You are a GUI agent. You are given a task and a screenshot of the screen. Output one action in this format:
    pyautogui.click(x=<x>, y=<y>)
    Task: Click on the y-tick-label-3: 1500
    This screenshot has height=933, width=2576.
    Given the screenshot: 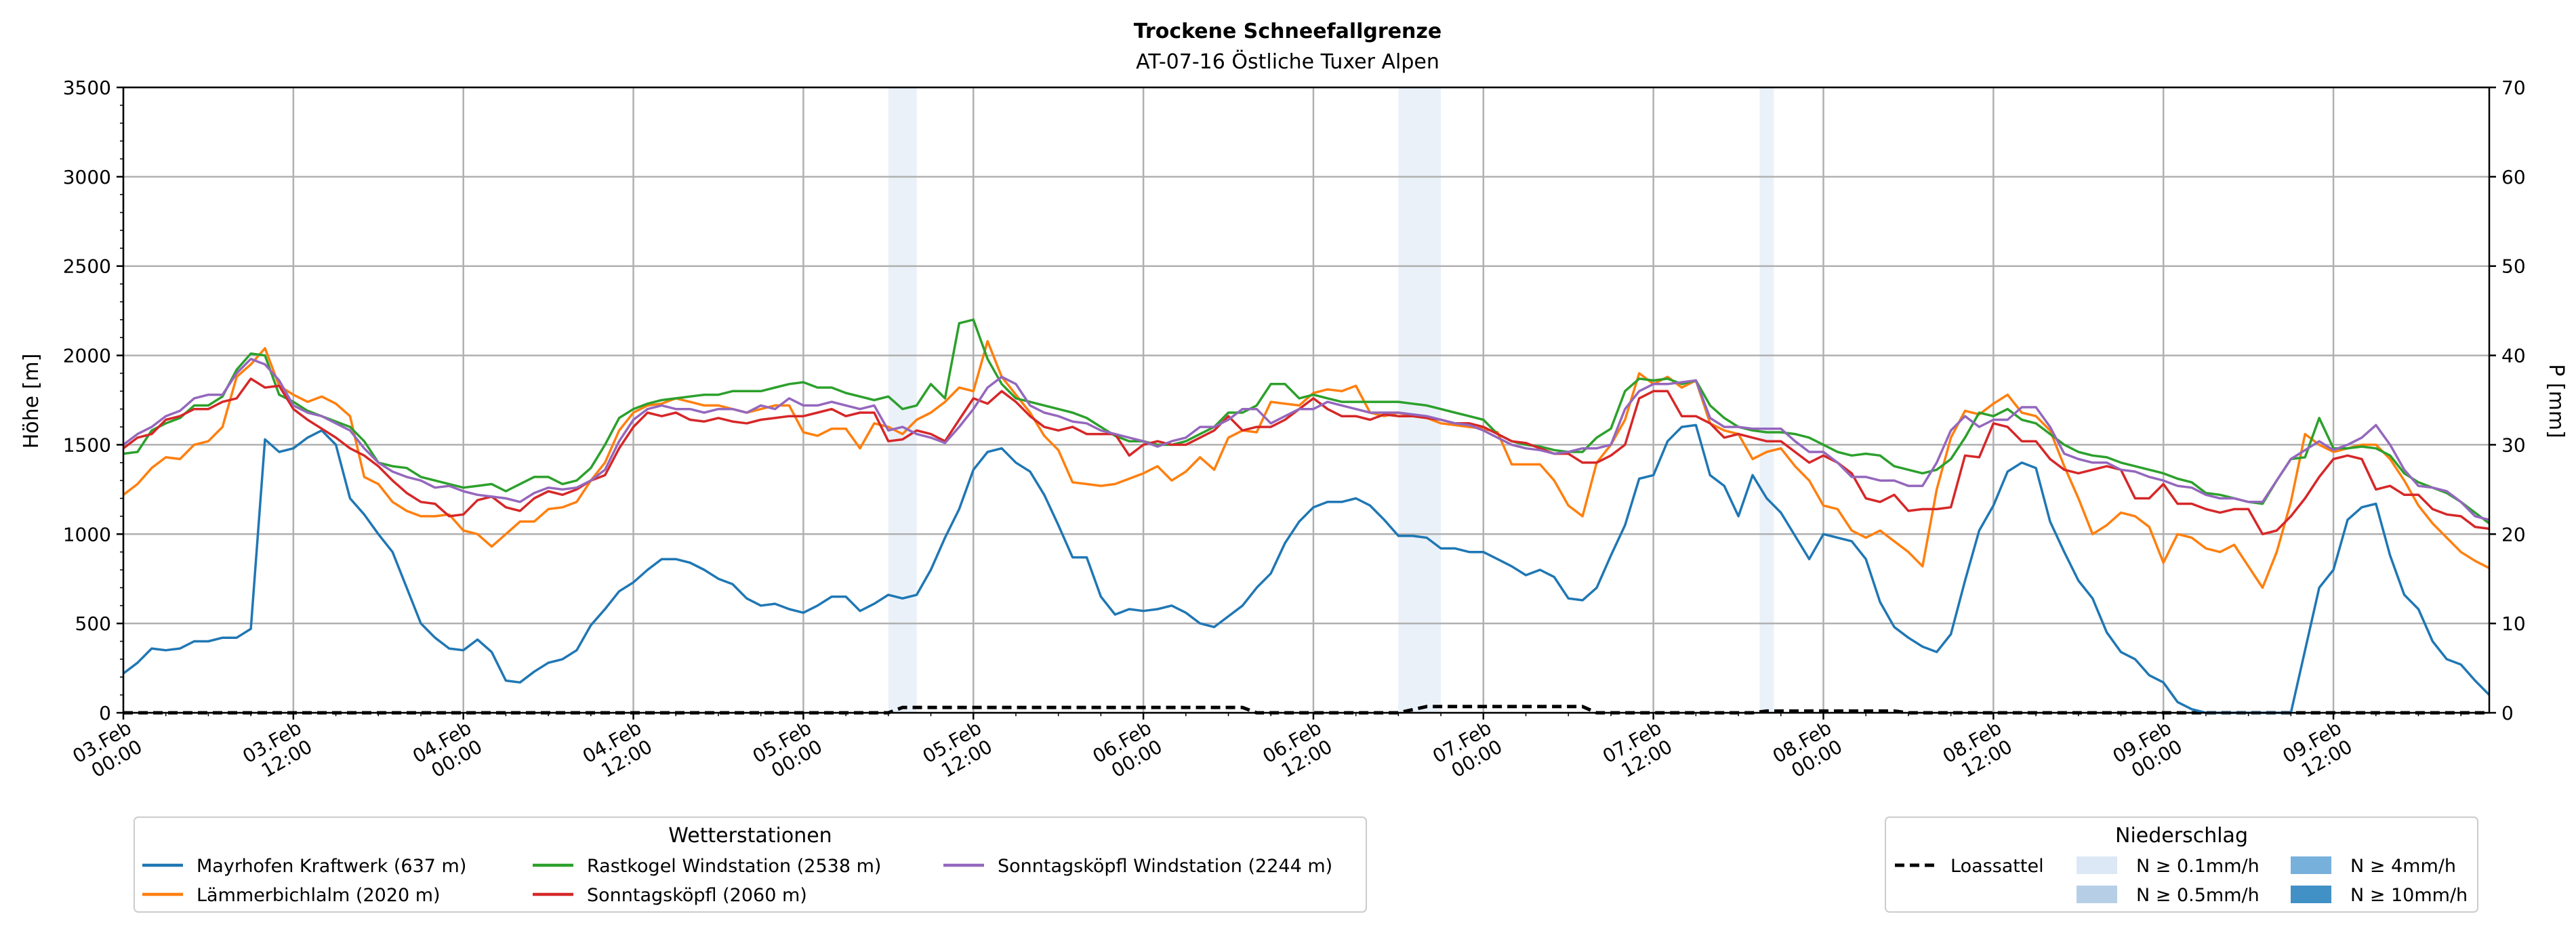 What is the action you would take?
    pyautogui.click(x=87, y=445)
    